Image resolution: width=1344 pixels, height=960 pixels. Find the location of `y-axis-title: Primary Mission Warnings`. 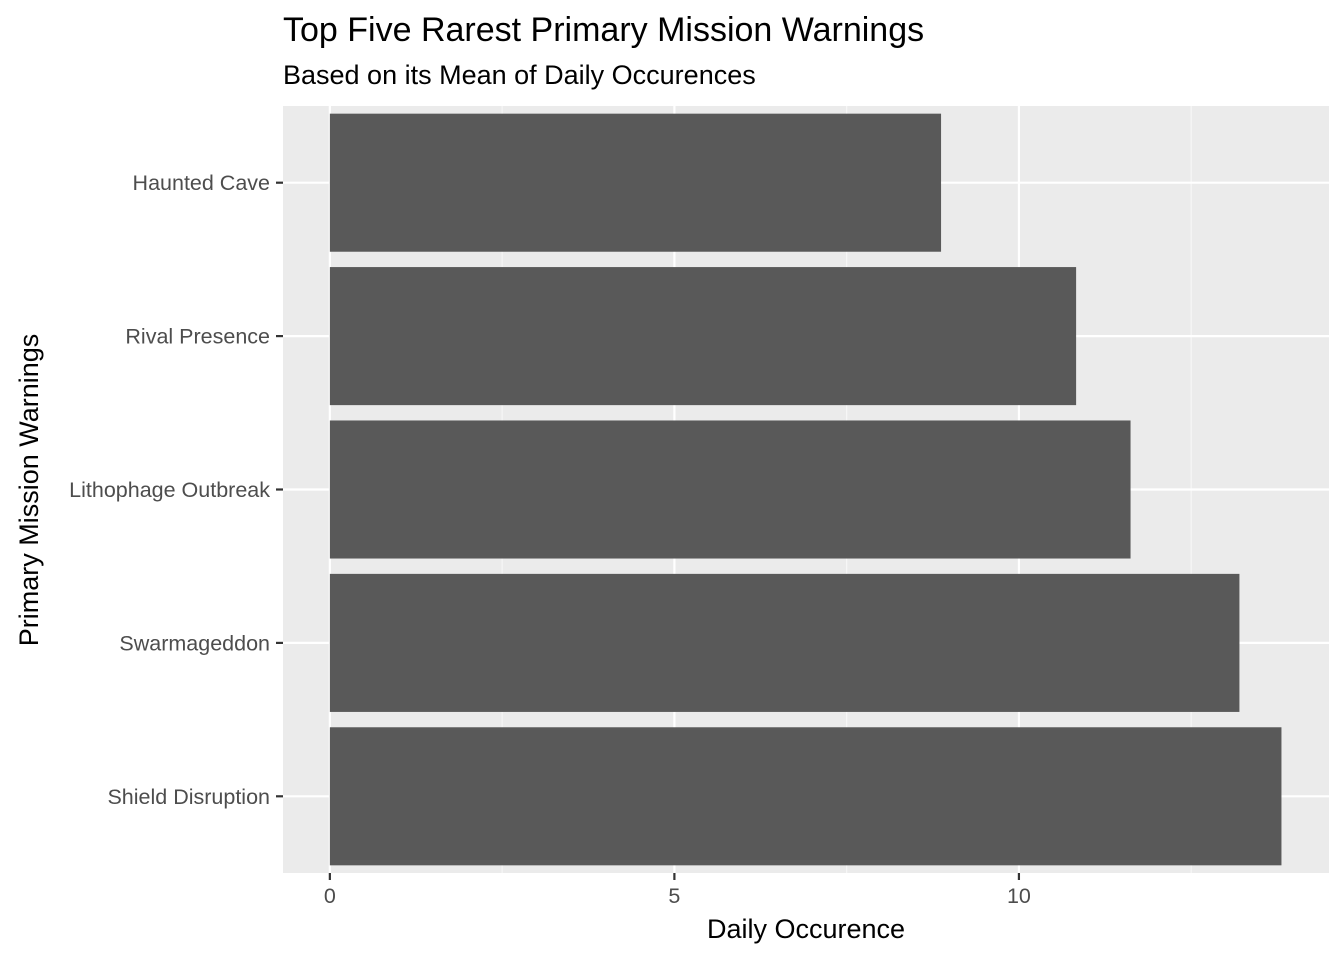

y-axis-title: Primary Mission Warnings is located at coordinates (29, 490).